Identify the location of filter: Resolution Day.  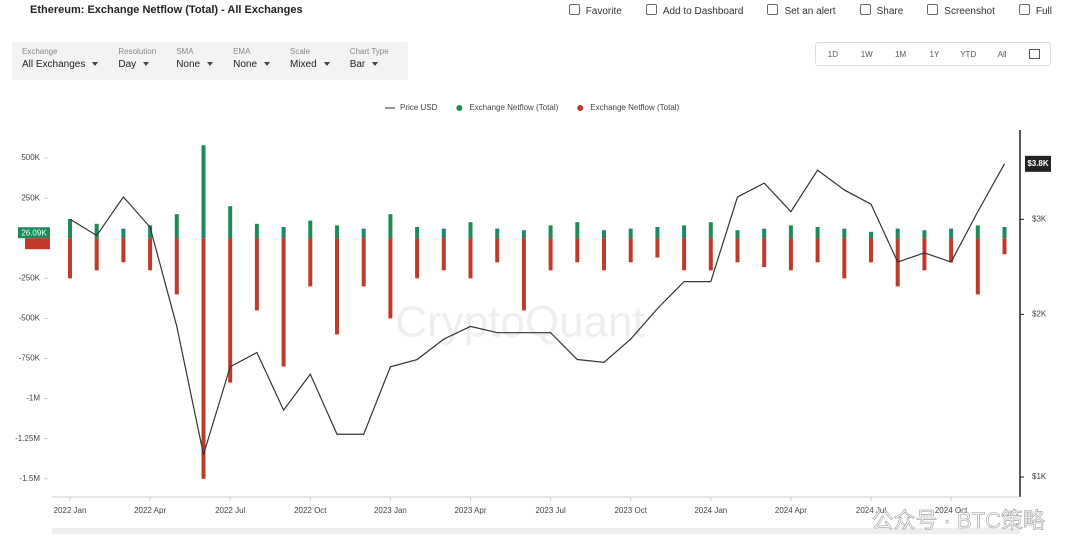
(137, 61).